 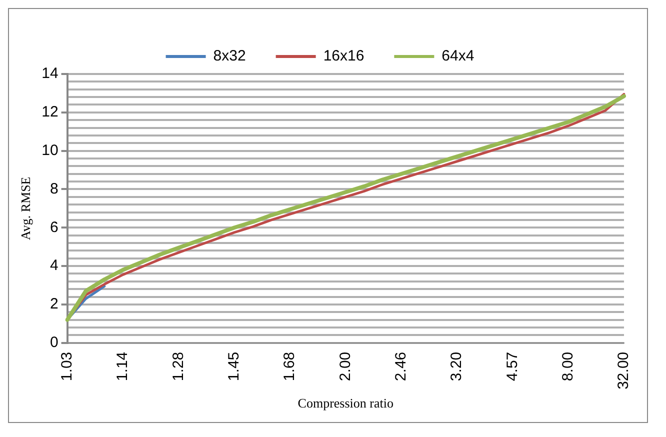 What do you see at coordinates (50, 150) in the screenshot?
I see `y-tick-label: 10` at bounding box center [50, 150].